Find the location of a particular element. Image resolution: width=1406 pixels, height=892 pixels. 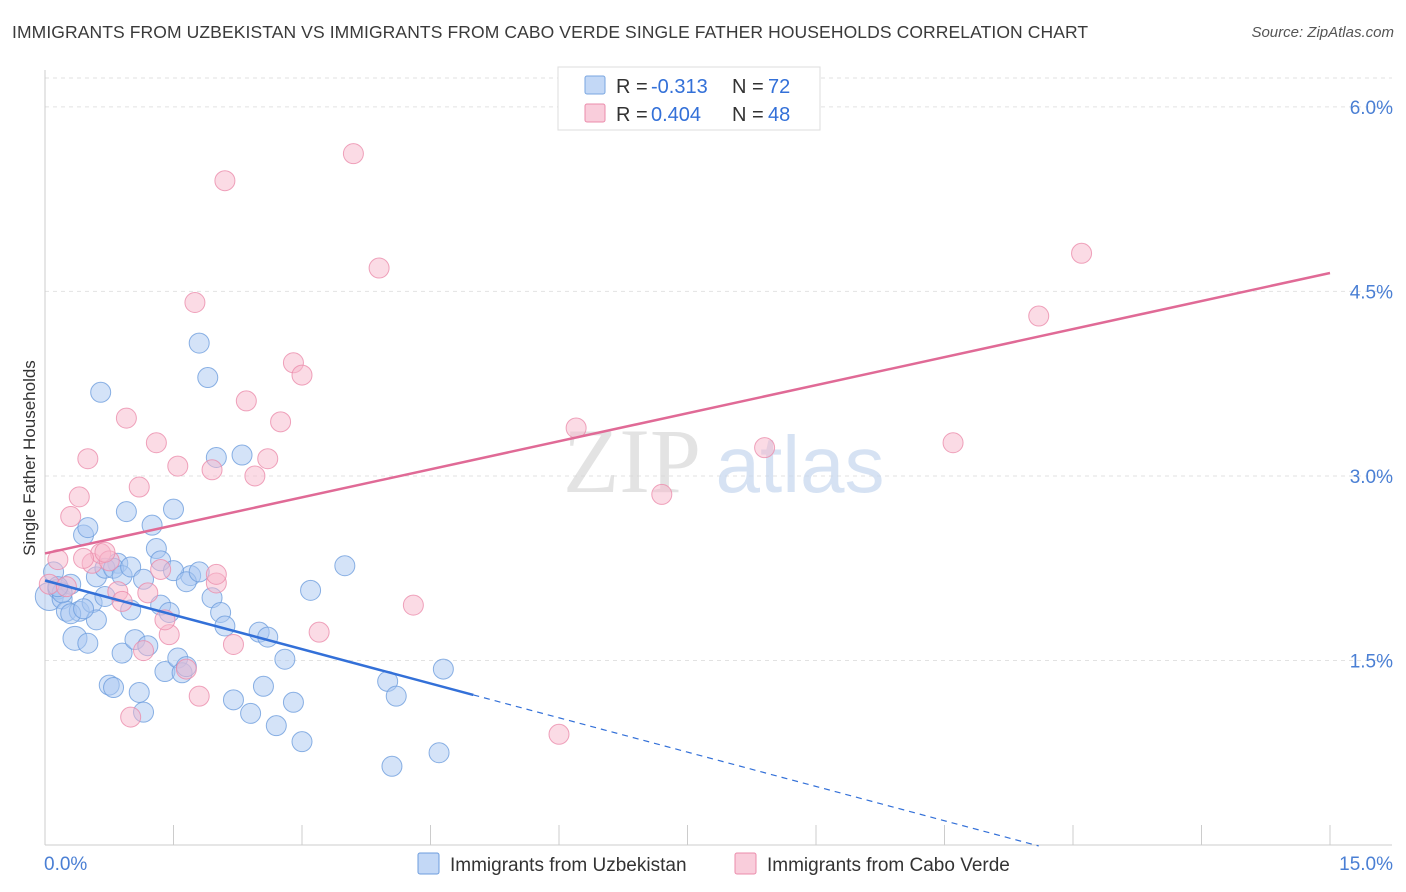

legend-r-label-0: R = is located at coordinates (632, 87).